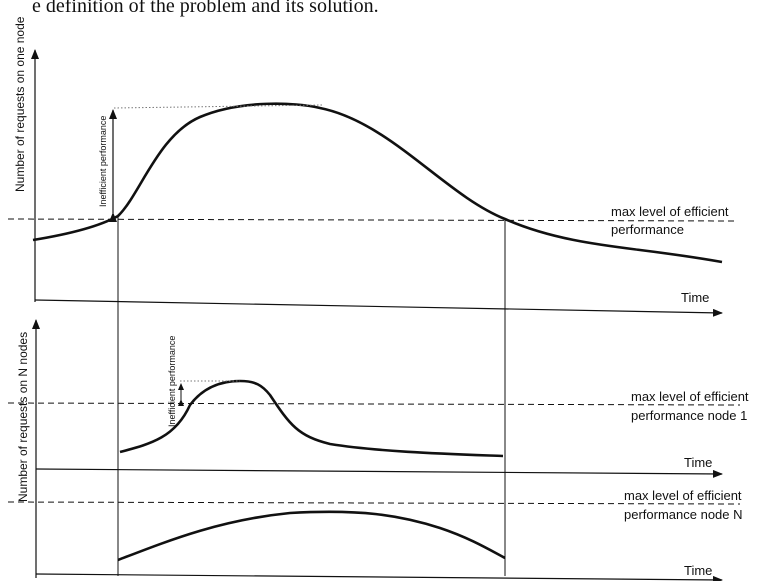 The height and width of the screenshot is (581, 766). What do you see at coordinates (683, 514) in the screenshot?
I see `bottom-threshold-label-2: performance node N` at bounding box center [683, 514].